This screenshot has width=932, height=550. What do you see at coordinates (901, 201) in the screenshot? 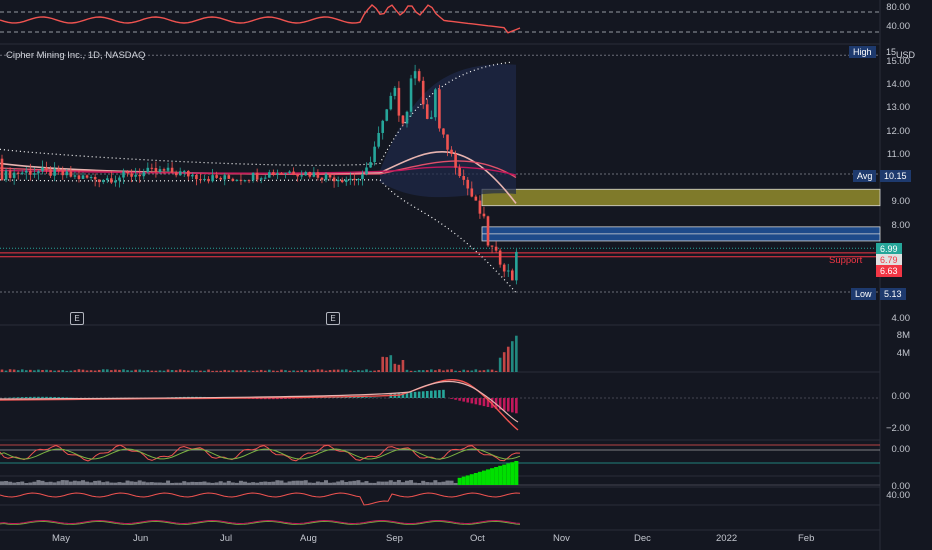
I see `price-axis-9: 9.00` at bounding box center [901, 201].